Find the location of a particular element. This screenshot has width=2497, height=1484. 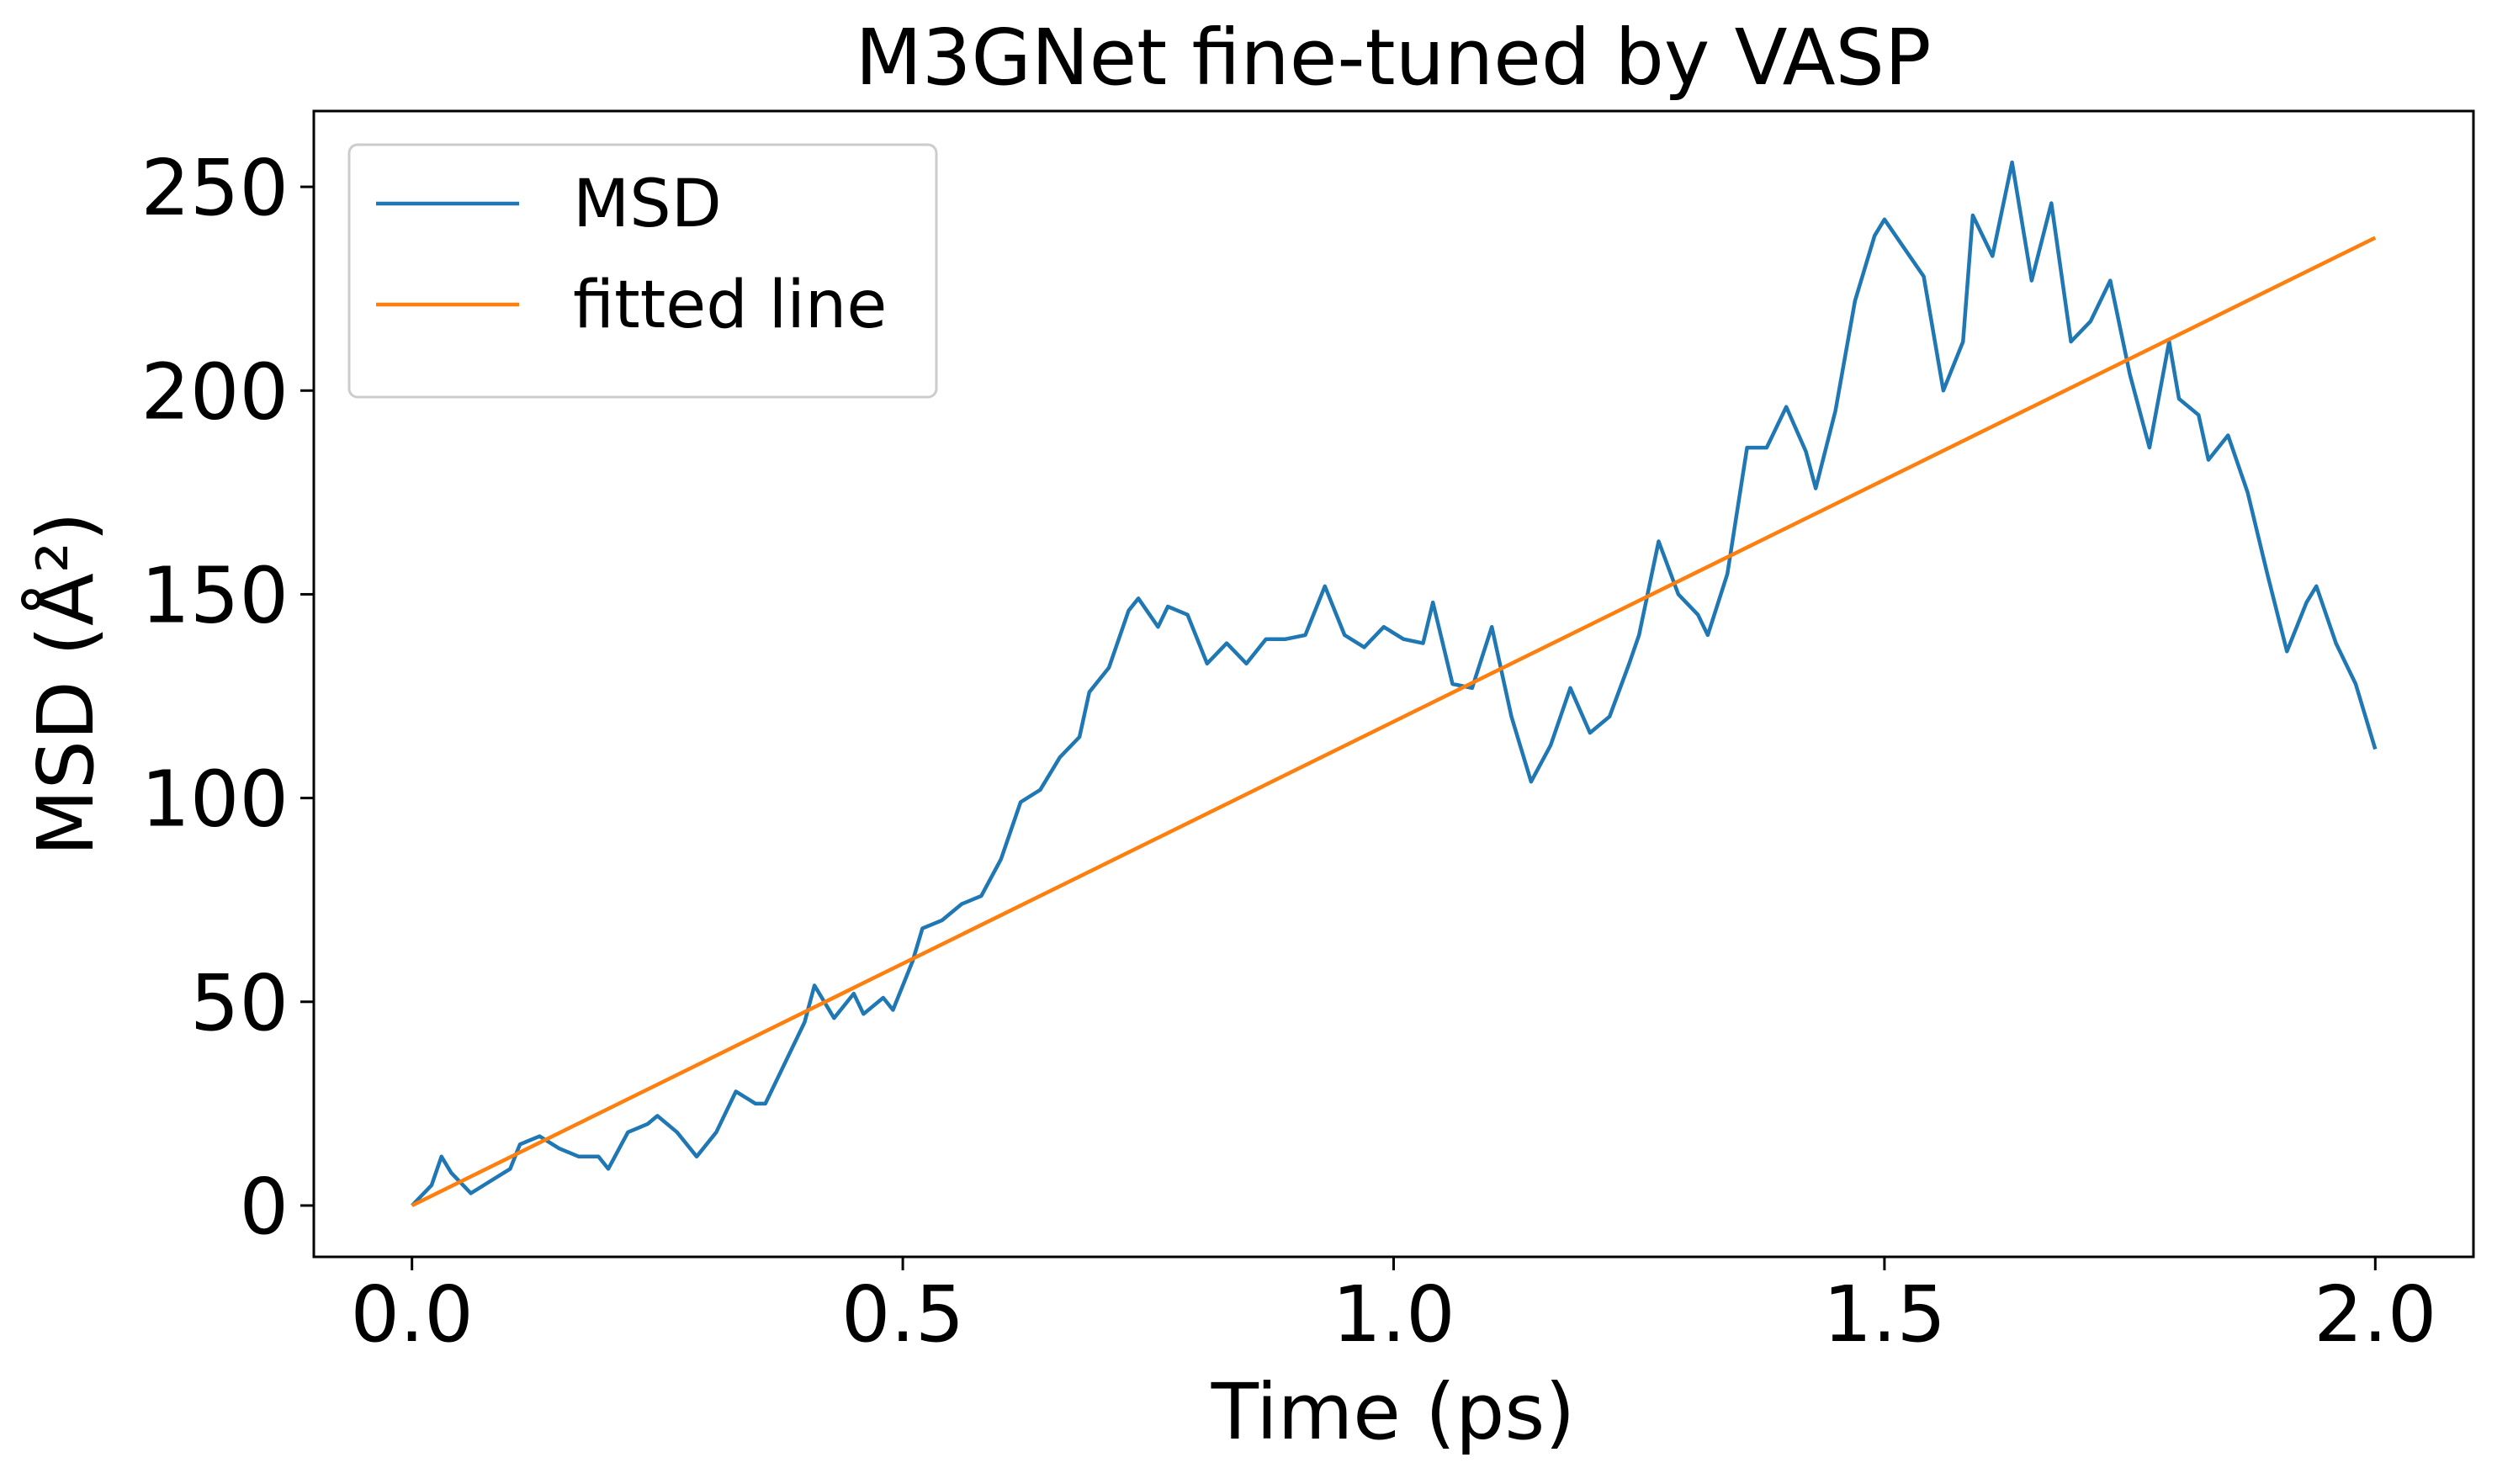

legend-box is located at coordinates (642, 271).